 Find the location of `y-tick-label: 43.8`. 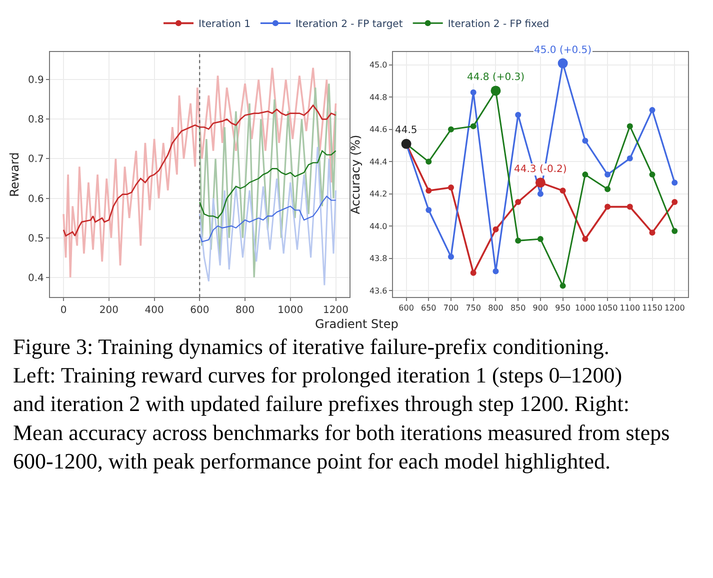

y-tick-label: 43.8 is located at coordinates (378, 259).